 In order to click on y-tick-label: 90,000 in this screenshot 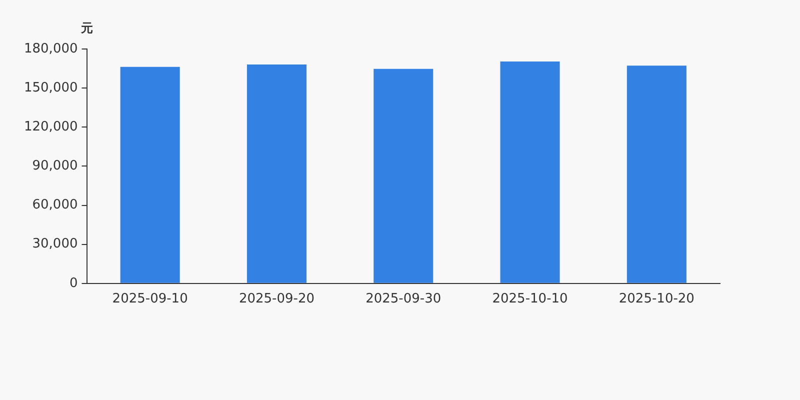, I will do `click(55, 166)`.